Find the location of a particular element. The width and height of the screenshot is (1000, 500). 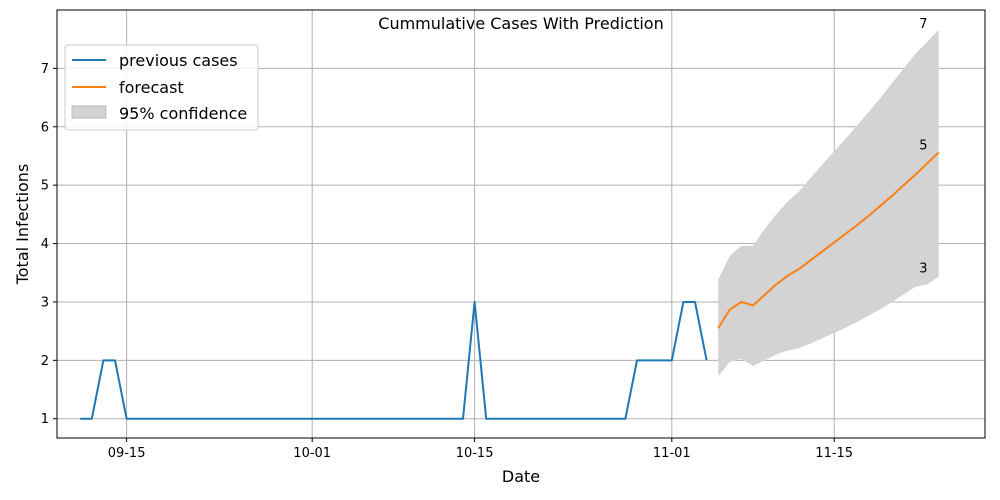

legend-label-previous-cases: previous cases is located at coordinates (178, 60).